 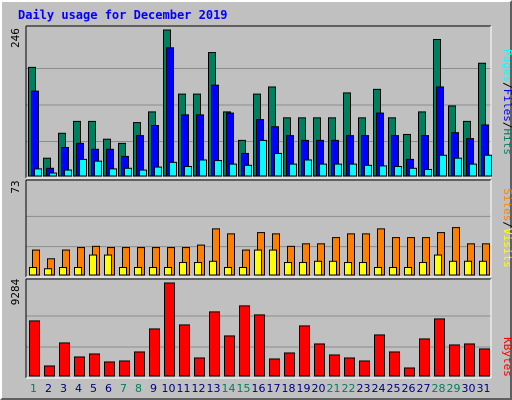 I want to click on y-max-label: 246, so click(x=15, y=38).